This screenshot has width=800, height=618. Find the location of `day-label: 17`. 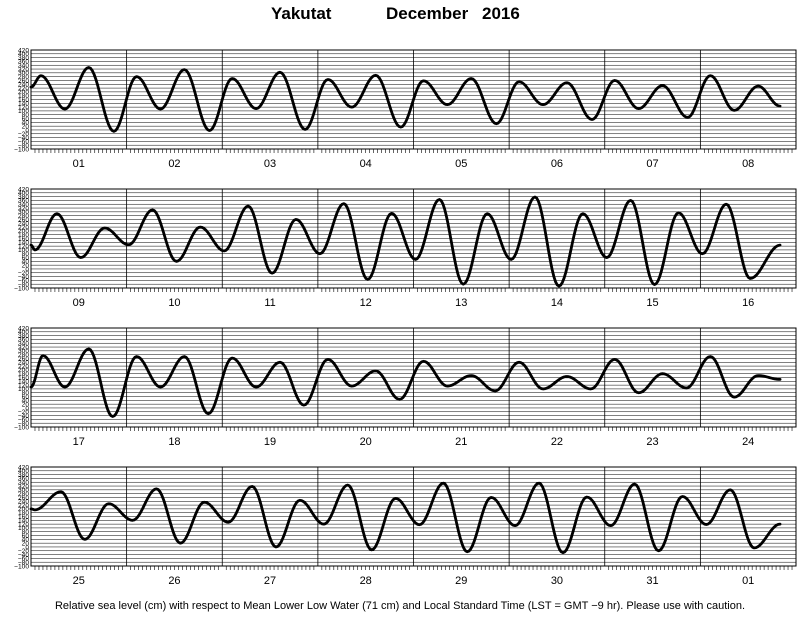

day-label: 17 is located at coordinates (79, 442).